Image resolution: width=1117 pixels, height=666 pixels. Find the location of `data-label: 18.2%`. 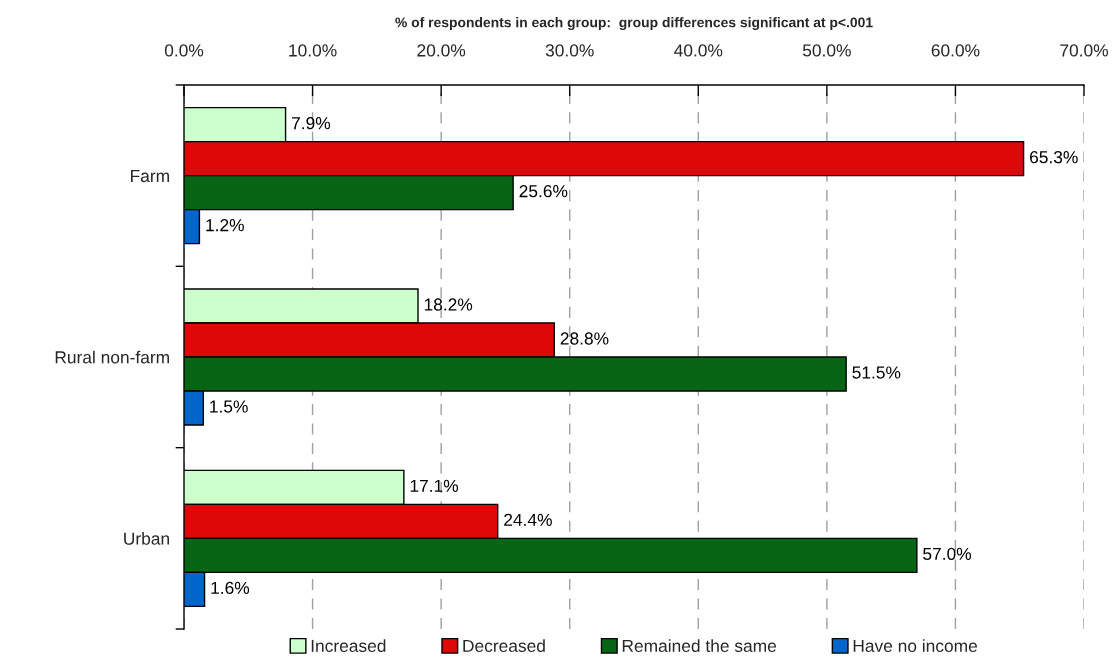

data-label: 18.2% is located at coordinates (448, 304).